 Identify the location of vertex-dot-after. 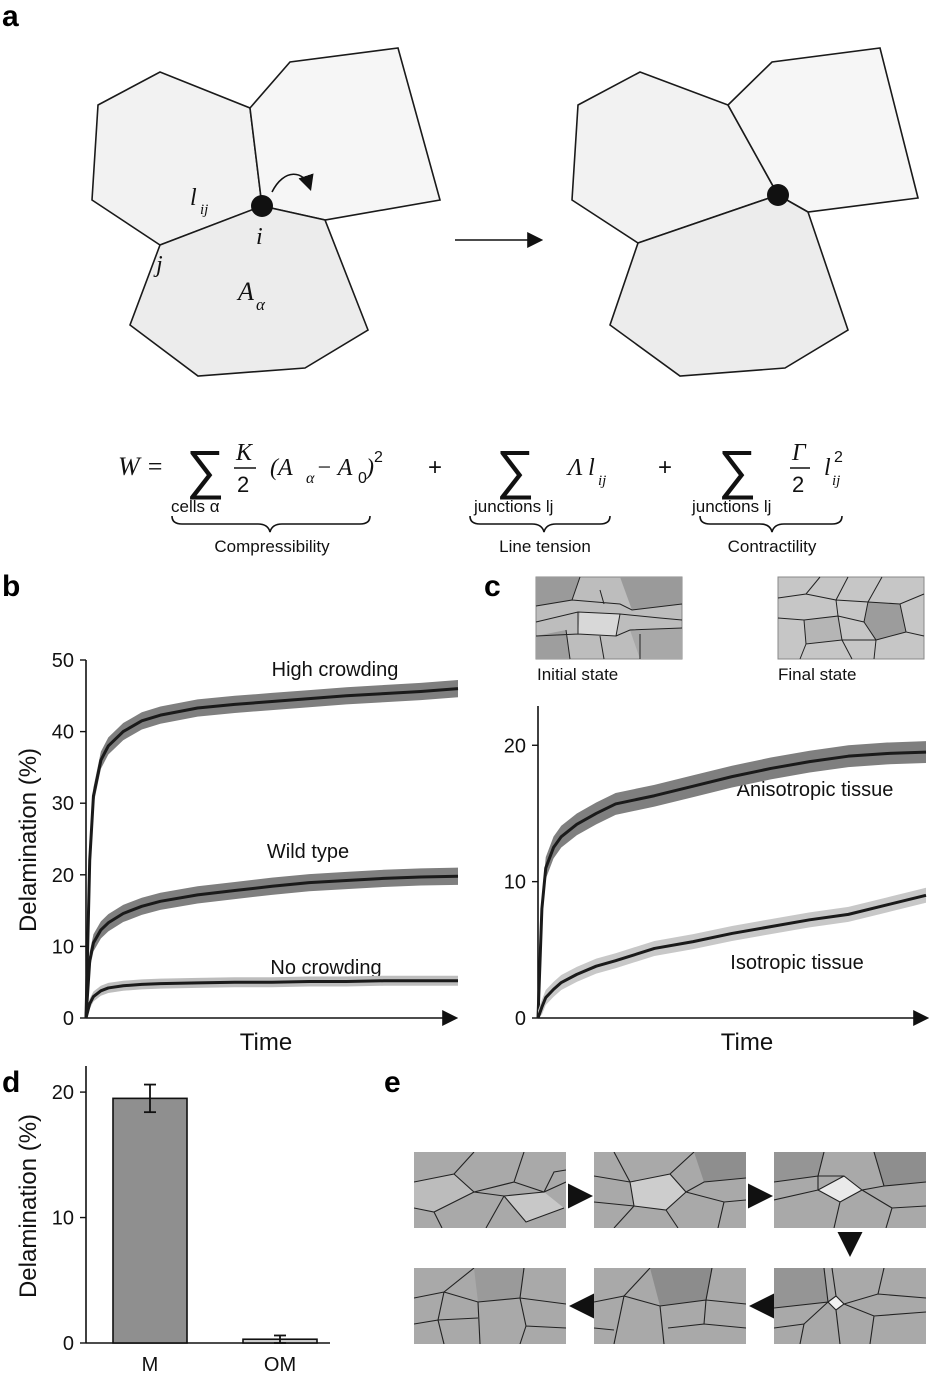
(778, 195).